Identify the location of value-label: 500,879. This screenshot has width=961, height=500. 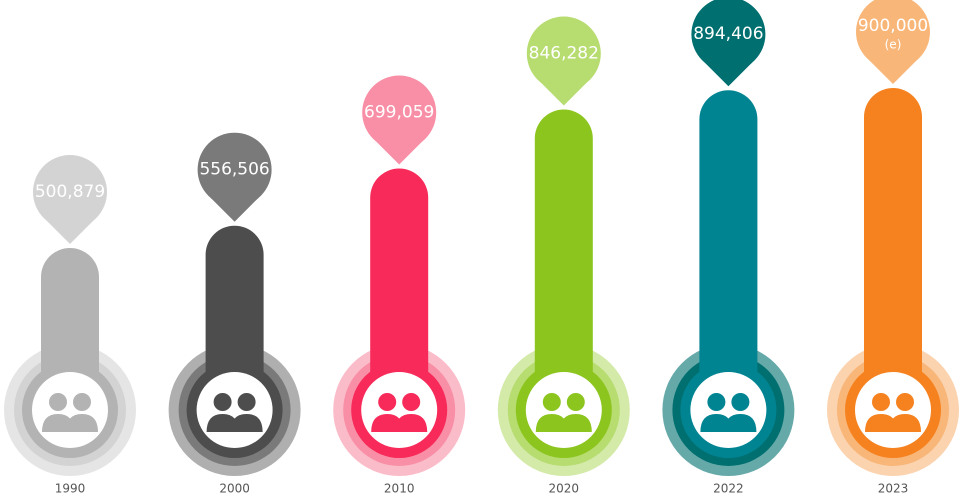
(70, 192).